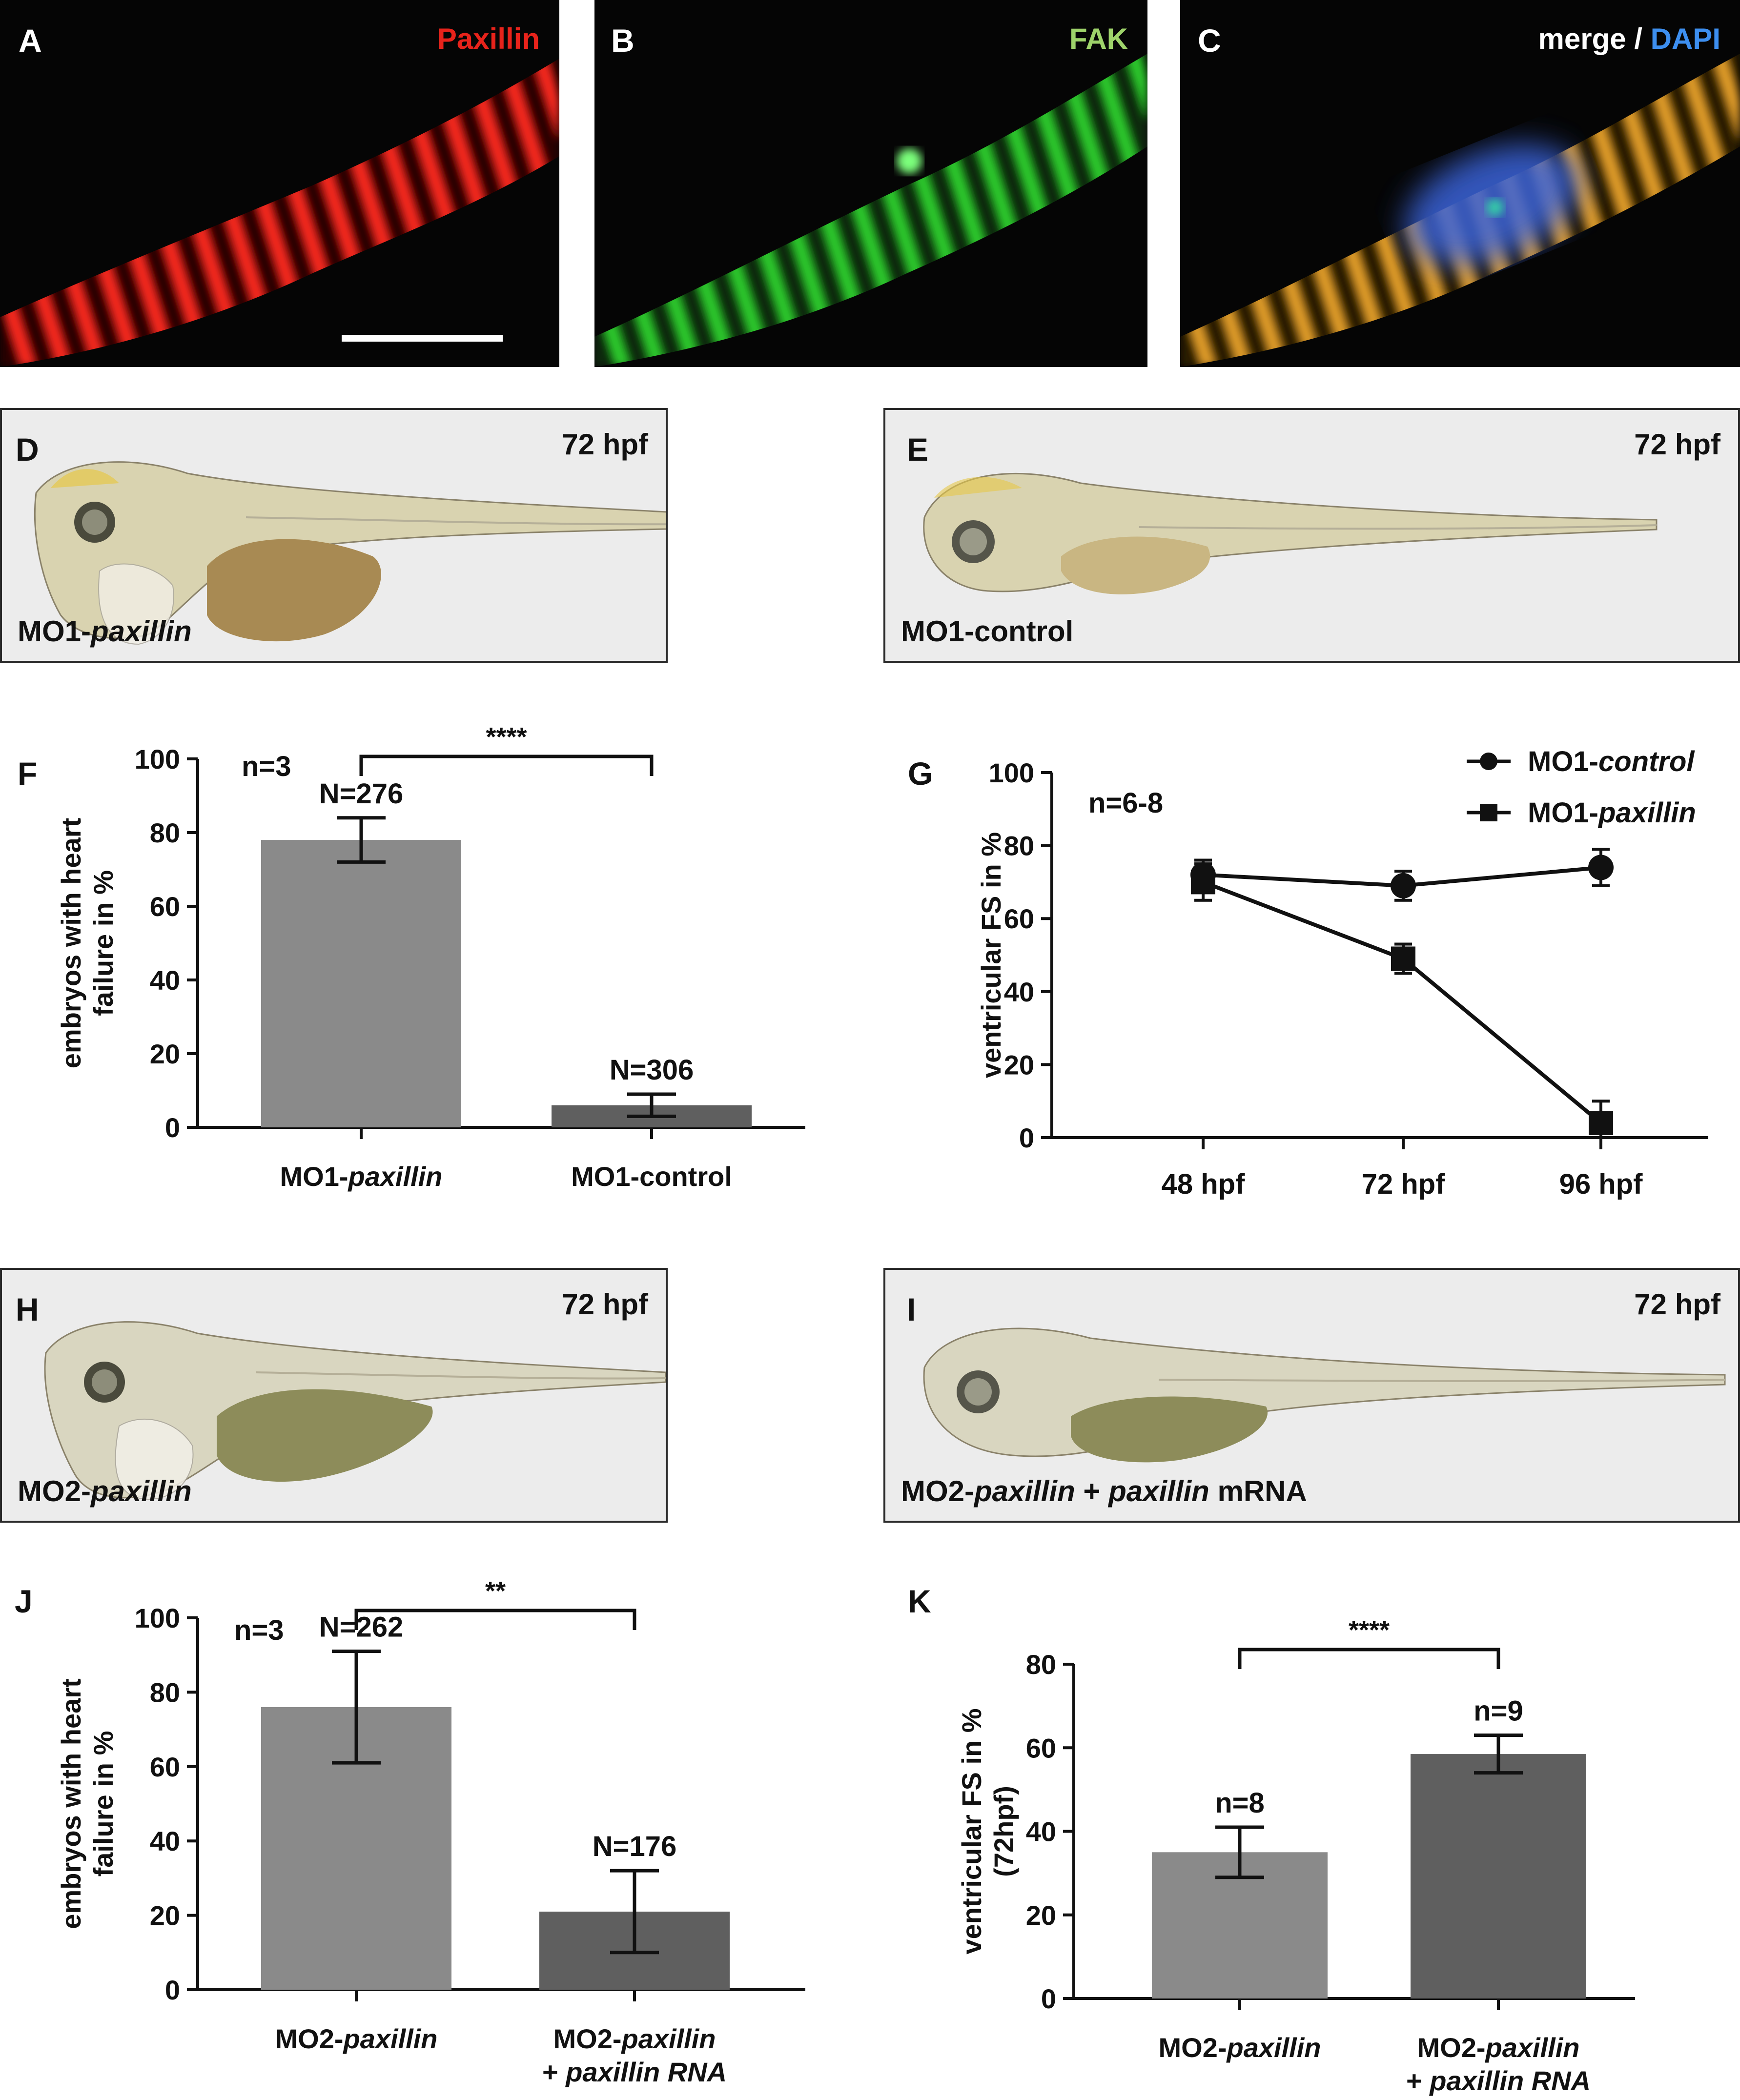  I want to click on caption-d-prefix: MO1-, so click(54, 632).